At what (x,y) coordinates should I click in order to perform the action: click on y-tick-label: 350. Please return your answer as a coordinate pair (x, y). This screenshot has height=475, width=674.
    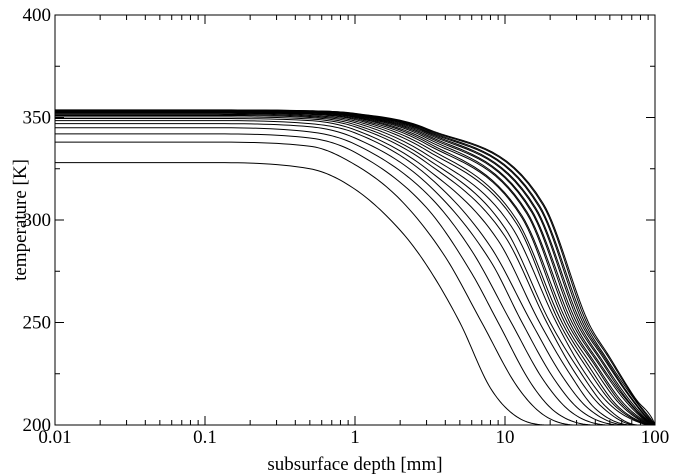
    Looking at the image, I should click on (37, 118).